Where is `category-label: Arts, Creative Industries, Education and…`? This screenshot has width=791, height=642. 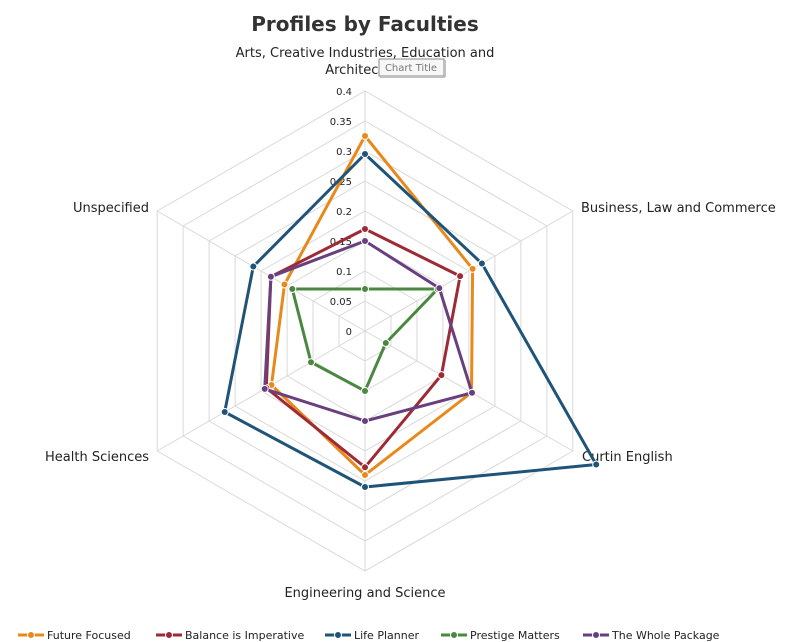 category-label: Arts, Creative Industries, Education and… is located at coordinates (365, 62).